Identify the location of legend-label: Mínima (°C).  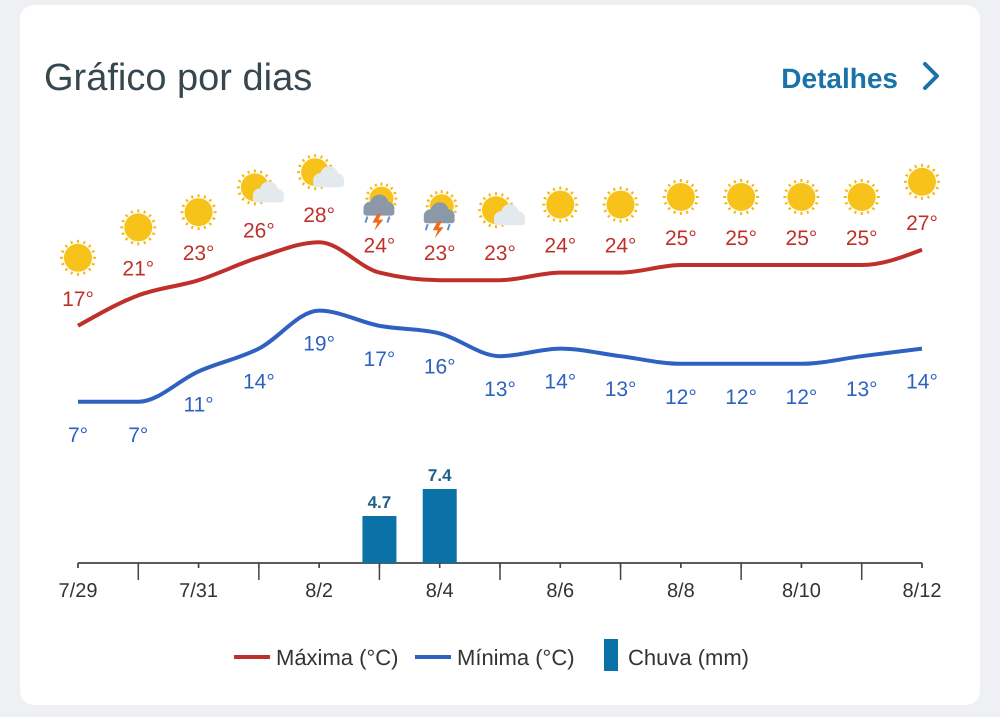
(516, 657).